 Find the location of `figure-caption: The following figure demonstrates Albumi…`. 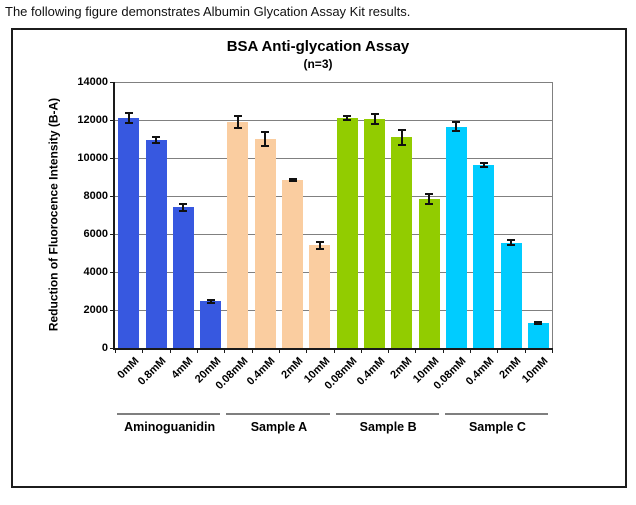

figure-caption: The following figure demonstrates Albumi… is located at coordinates (208, 11).